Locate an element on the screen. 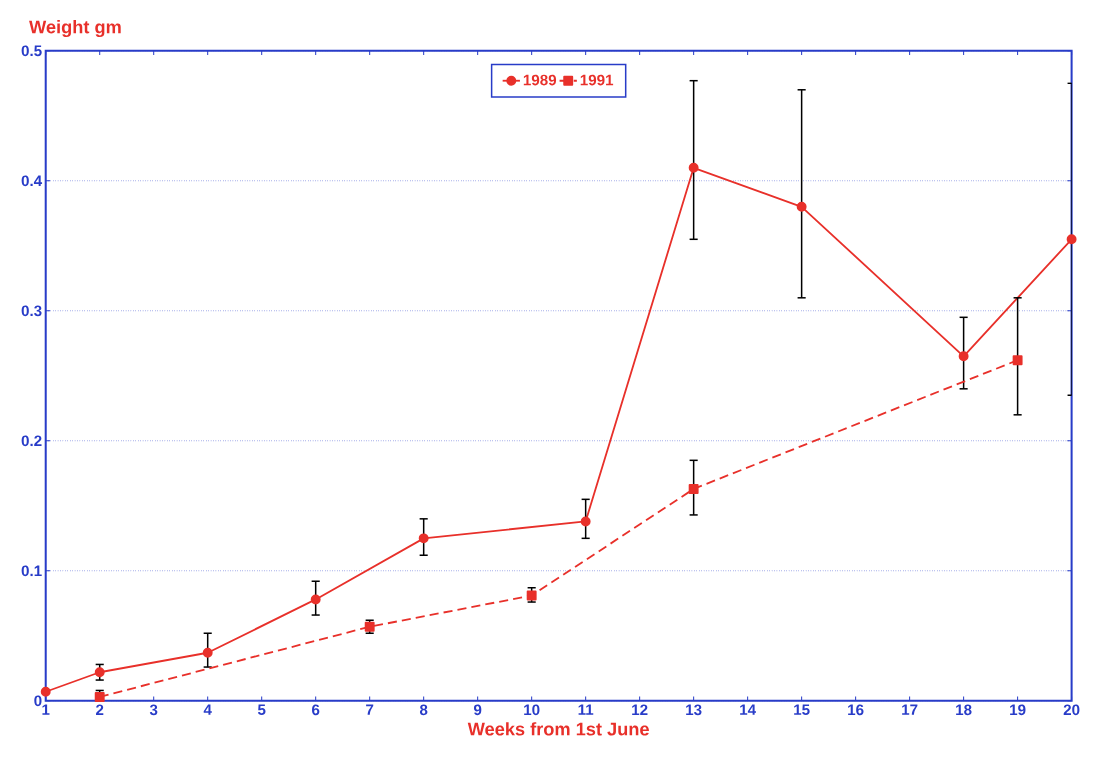  x-tick-label: 13 is located at coordinates (694, 710).